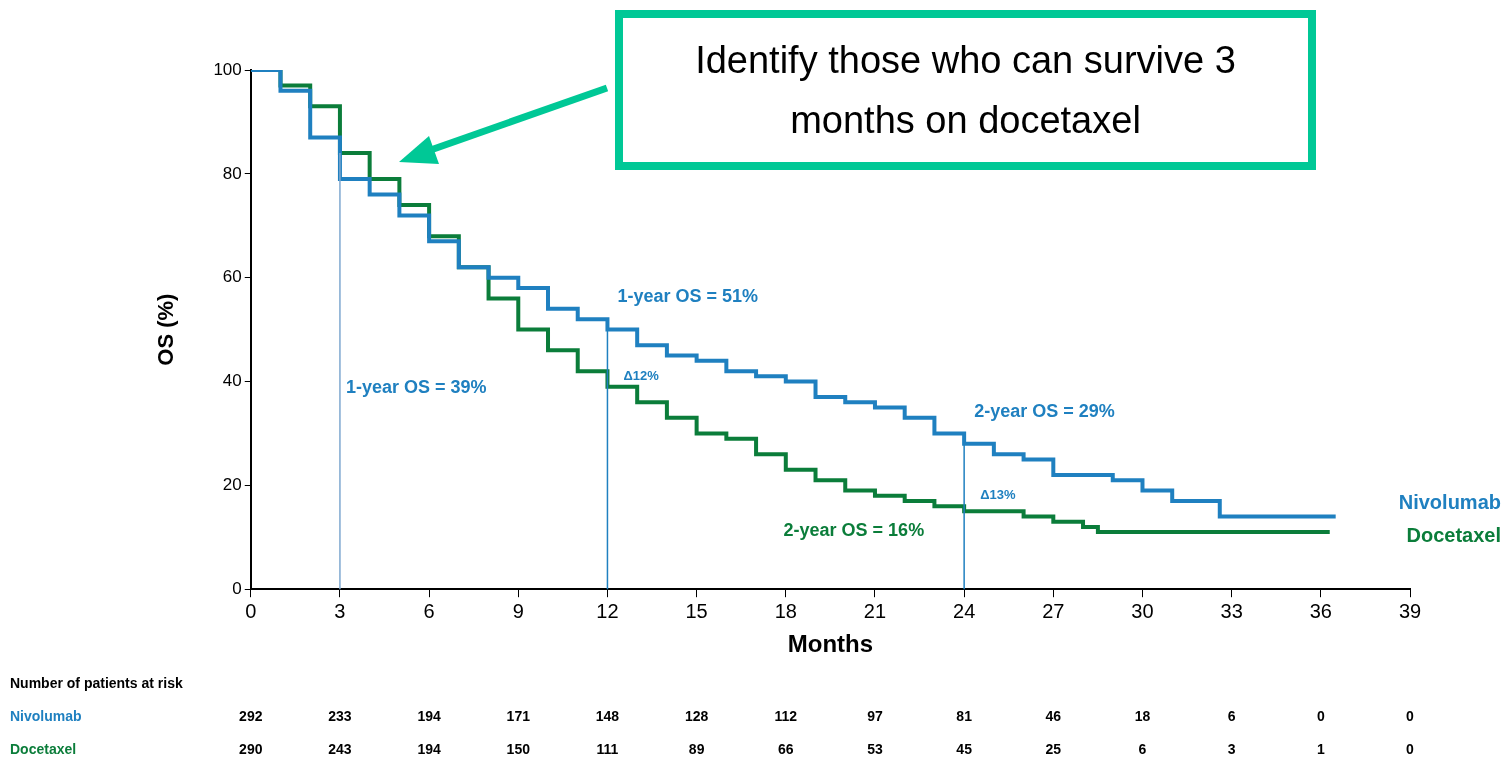 This screenshot has height=764, width=1505. I want to click on text: Docetaxel 290 243 194 150 111 89 66 53 45 25 6 3 1 0, so click(712, 749).